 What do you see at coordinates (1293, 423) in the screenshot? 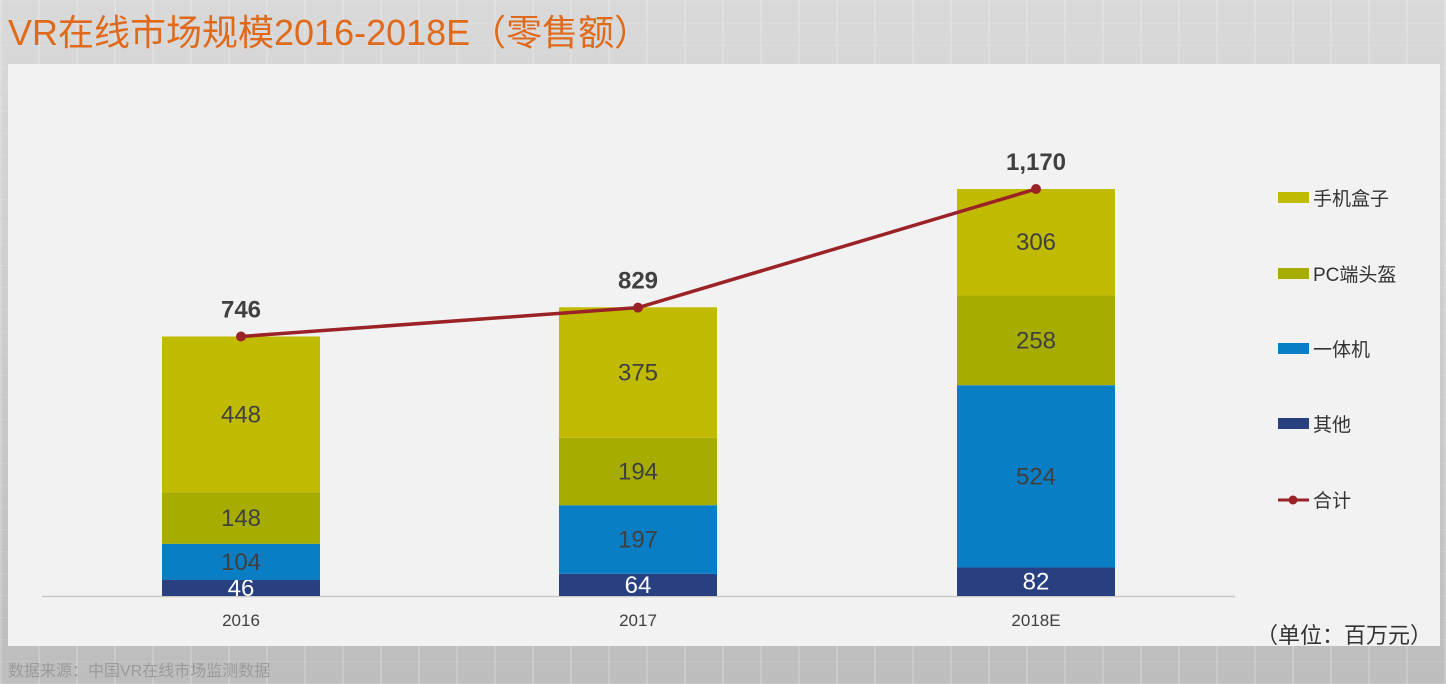
I see `legend-swatch-其他` at bounding box center [1293, 423].